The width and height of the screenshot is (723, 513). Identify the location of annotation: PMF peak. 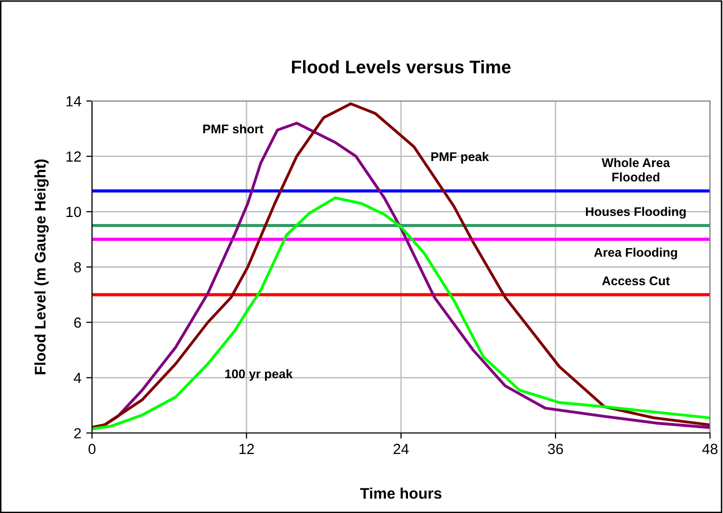
(460, 158).